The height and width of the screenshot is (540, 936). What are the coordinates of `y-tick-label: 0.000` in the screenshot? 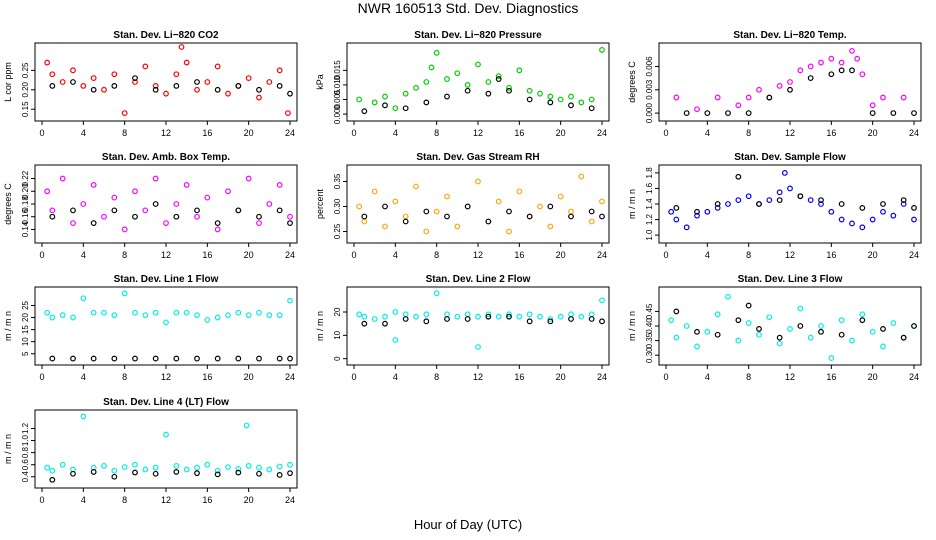 It's located at (649, 113).